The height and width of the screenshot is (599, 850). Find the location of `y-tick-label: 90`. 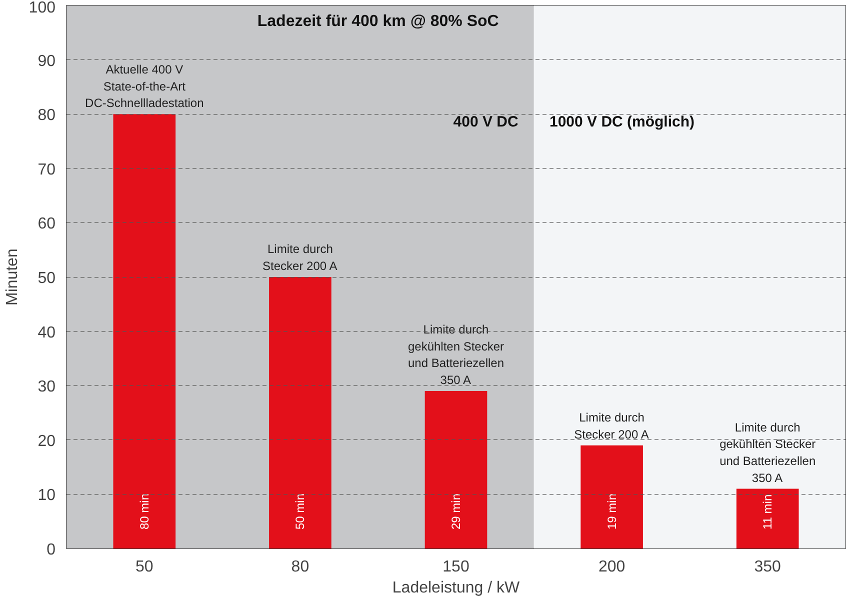

y-tick-label: 90 is located at coordinates (47, 61).